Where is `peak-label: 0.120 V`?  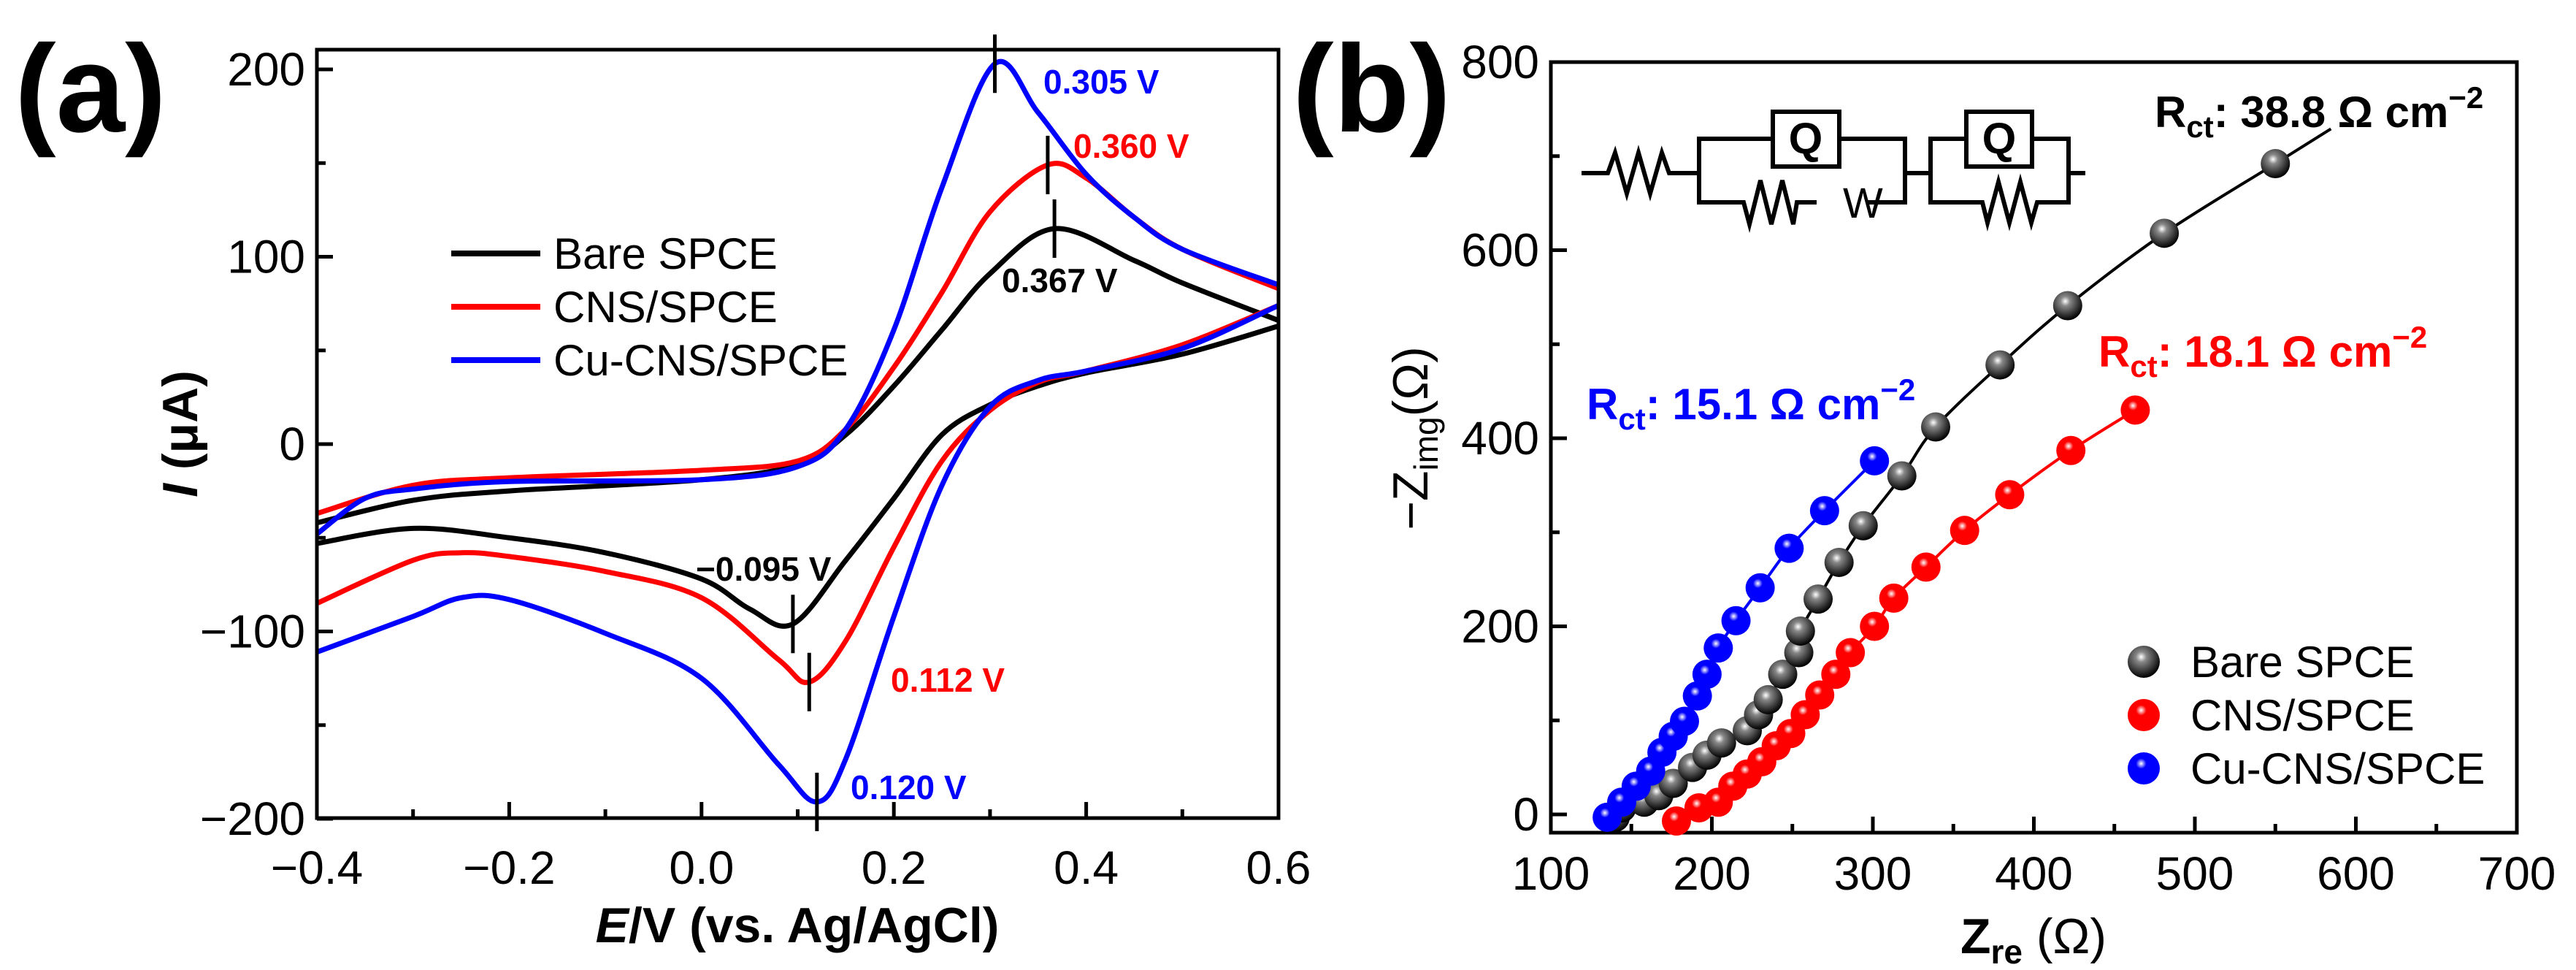 peak-label: 0.120 V is located at coordinates (909, 787).